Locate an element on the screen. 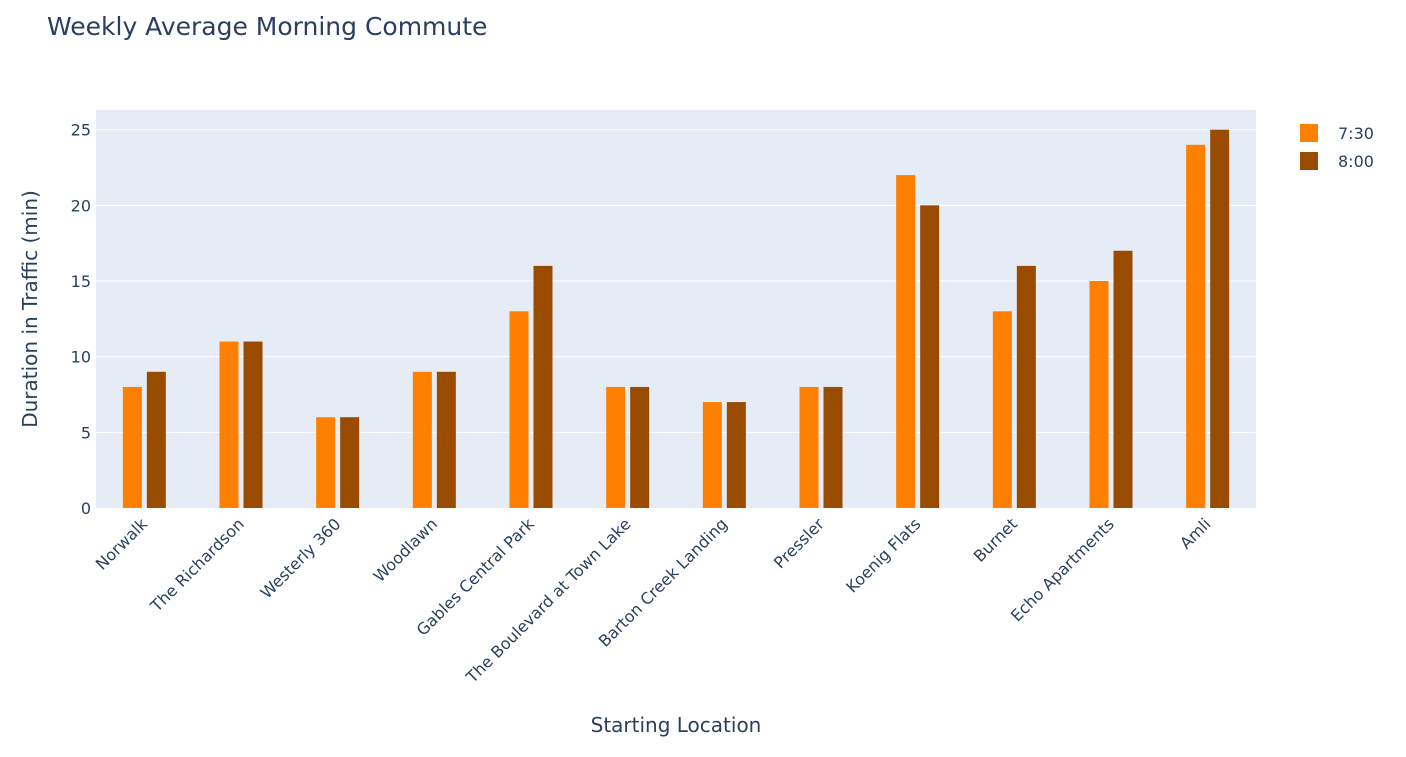 The image size is (1406, 757). legend-item: 7:30 is located at coordinates (1337, 133).